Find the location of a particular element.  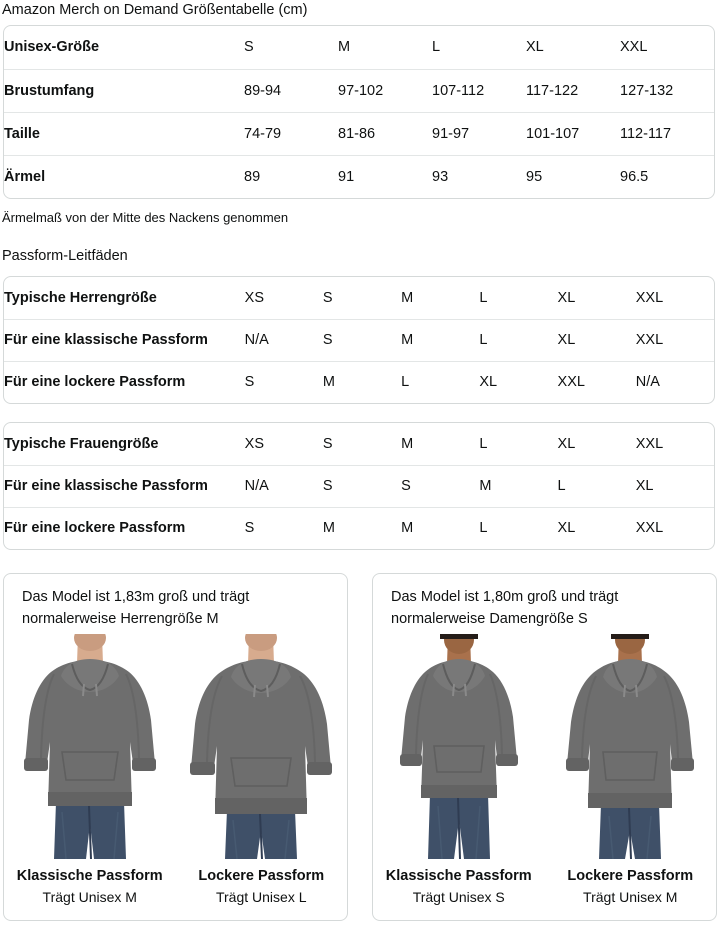

table-row: Taille 74-79 81-86 91-97 101-107 112-117 is located at coordinates (359, 133).